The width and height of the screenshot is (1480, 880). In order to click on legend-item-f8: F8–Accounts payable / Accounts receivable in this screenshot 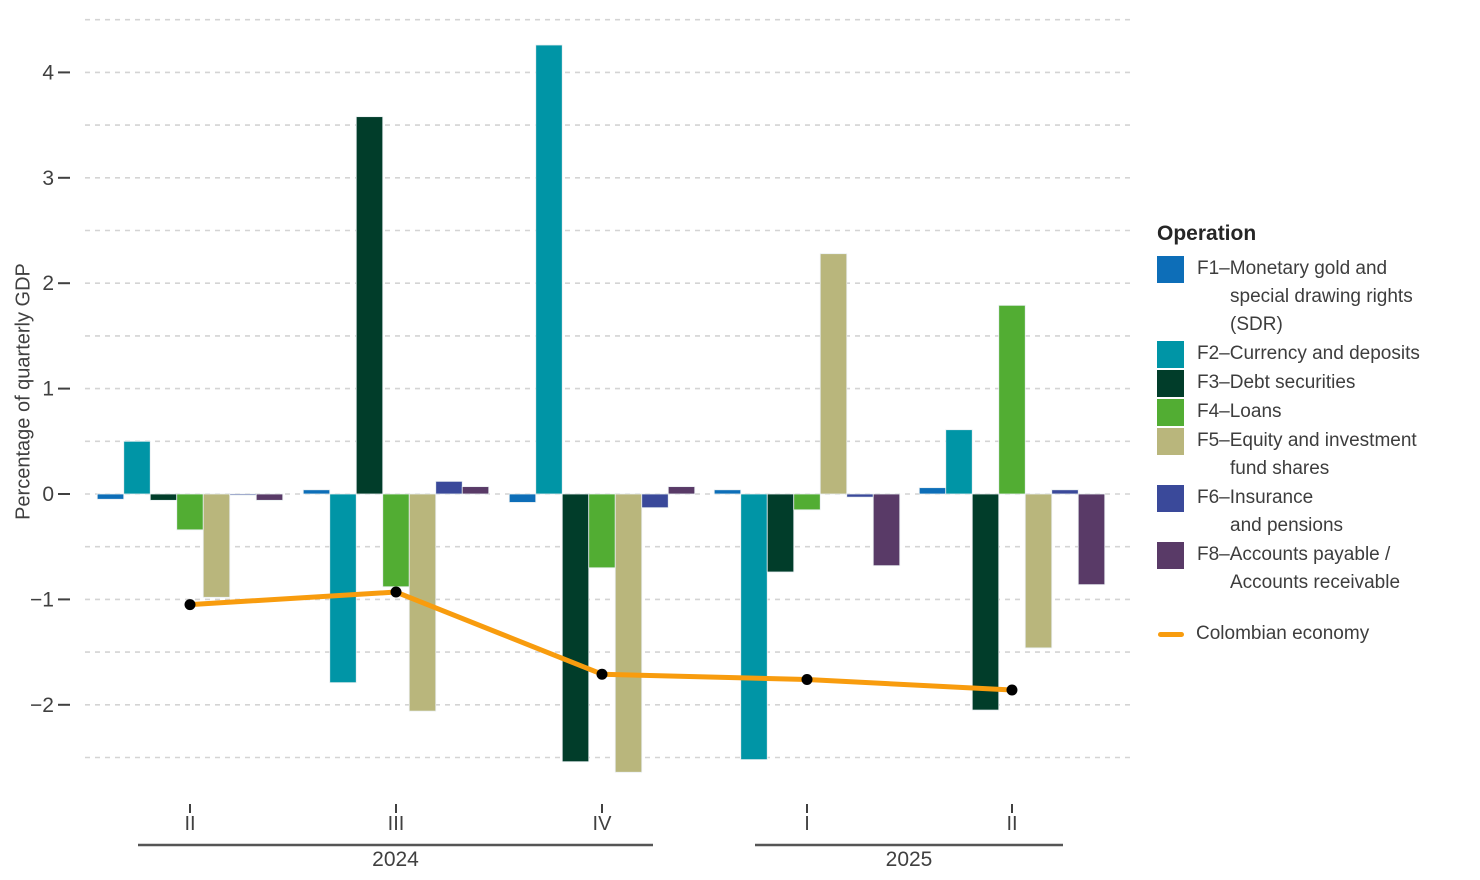, I will do `click(1317, 569)`.